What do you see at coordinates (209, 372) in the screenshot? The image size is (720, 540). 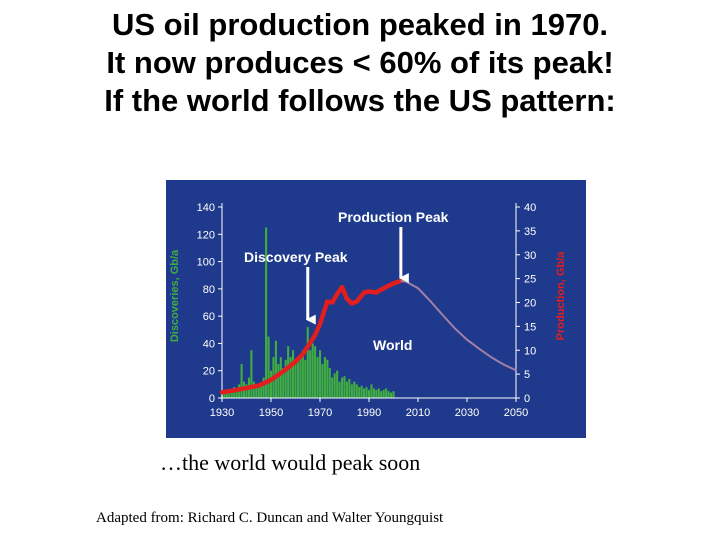 I see `y-tick-label-left: 20` at bounding box center [209, 372].